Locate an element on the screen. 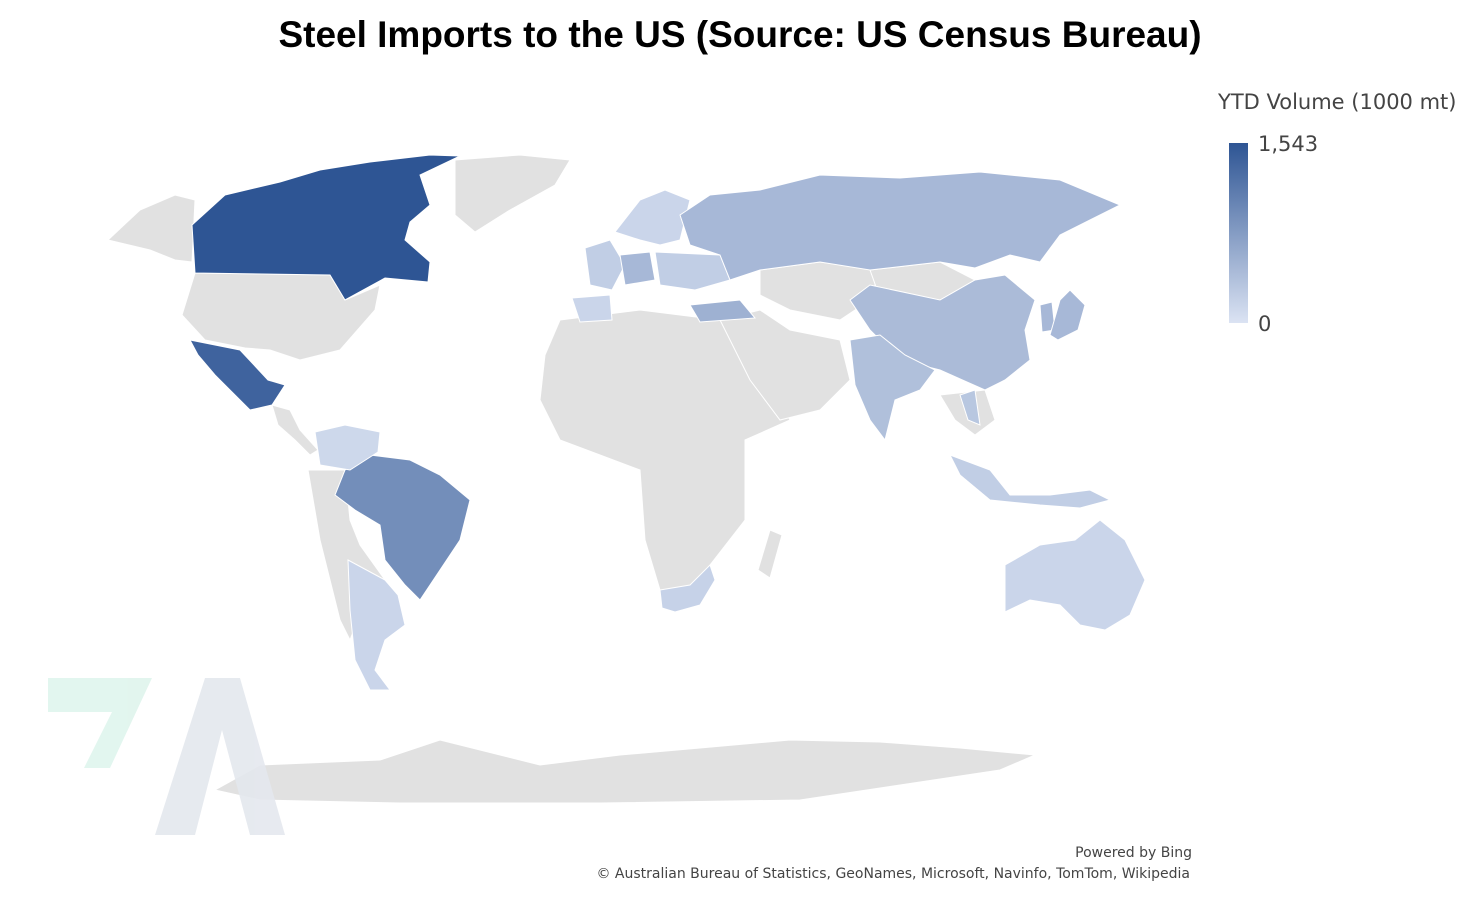  country-canada is located at coordinates (326, 227).